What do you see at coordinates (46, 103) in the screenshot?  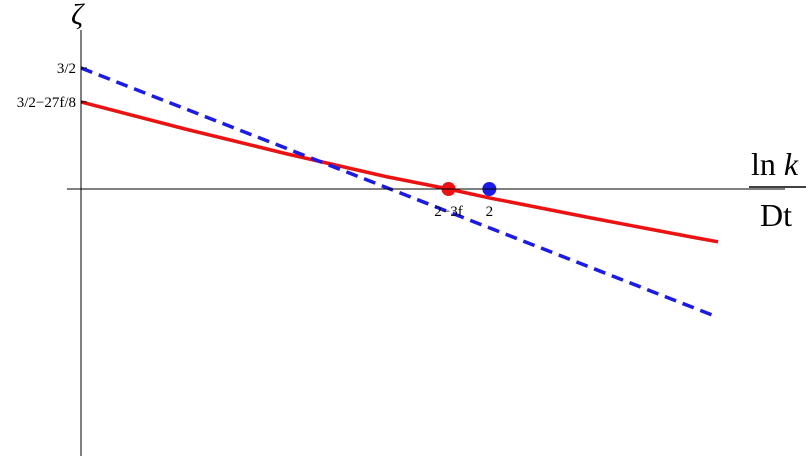 I see `y-tick-label-2: 3/2−27f/8` at bounding box center [46, 103].